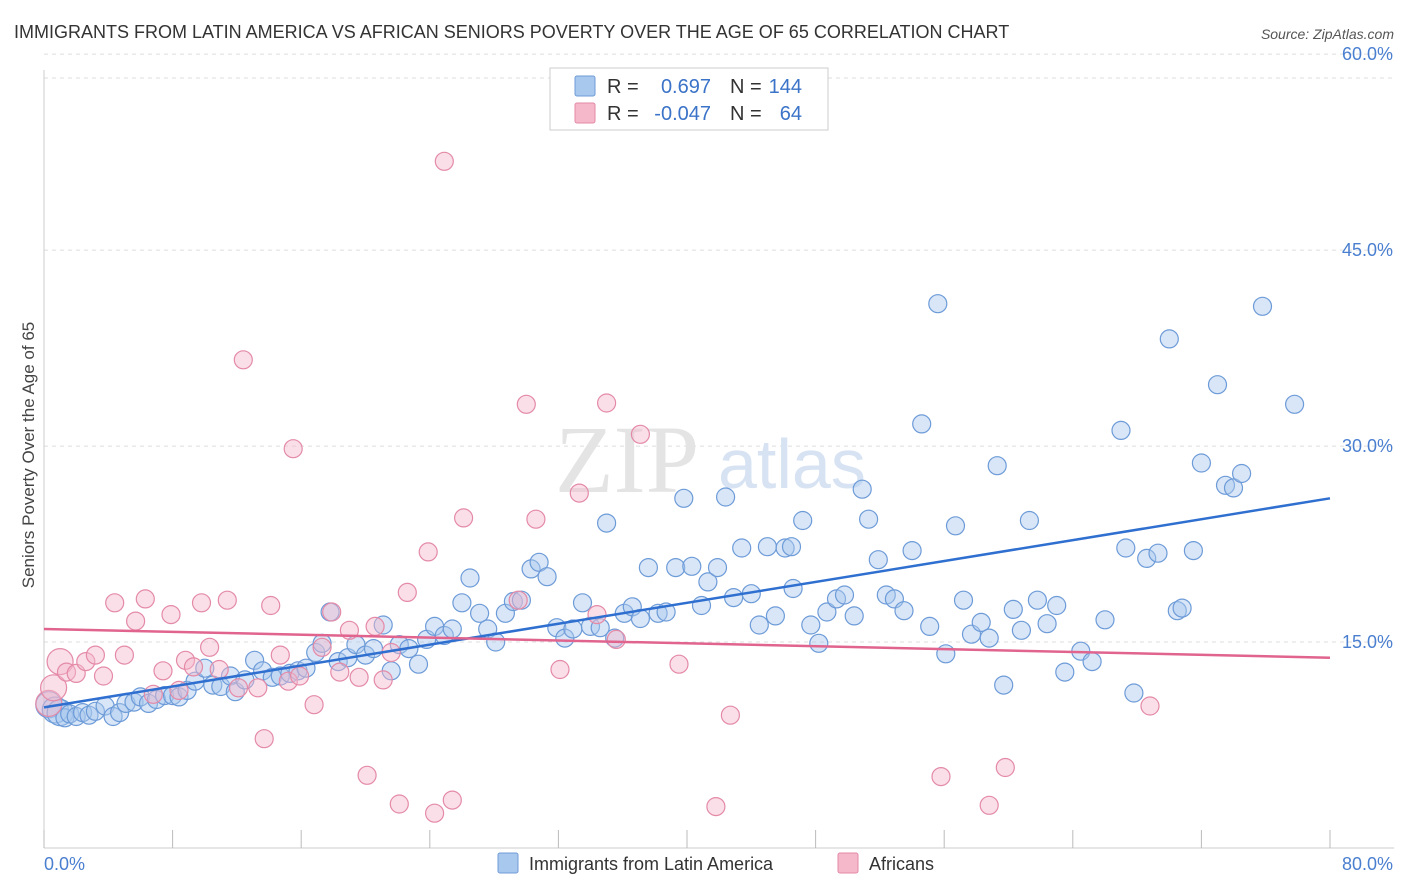  What do you see at coordinates (651, 864) in the screenshot?
I see `bottom-legend-label-blue: Immigrants from Latin America` at bounding box center [651, 864].